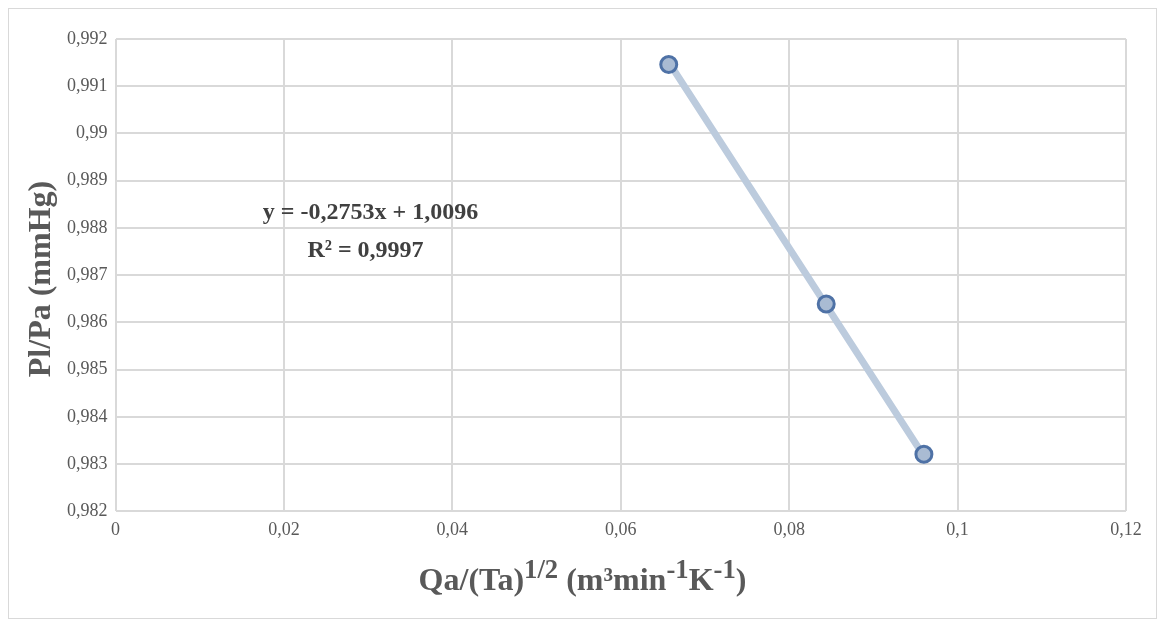 The image size is (1165, 627). What do you see at coordinates (789, 528) in the screenshot?
I see `x-tick-label: 0,08` at bounding box center [789, 528].